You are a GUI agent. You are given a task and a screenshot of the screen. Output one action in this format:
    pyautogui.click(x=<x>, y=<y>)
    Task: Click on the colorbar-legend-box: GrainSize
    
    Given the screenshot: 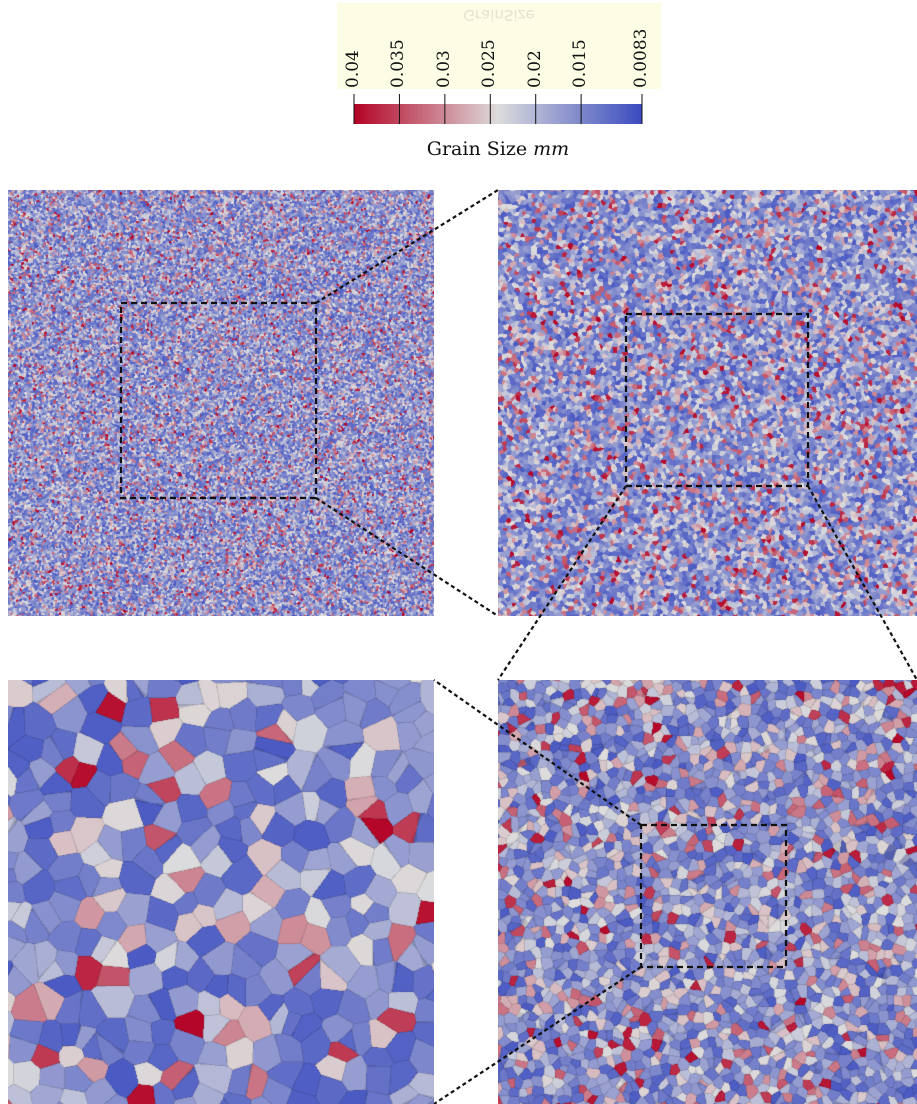 What is the action you would take?
    pyautogui.click(x=499, y=46)
    